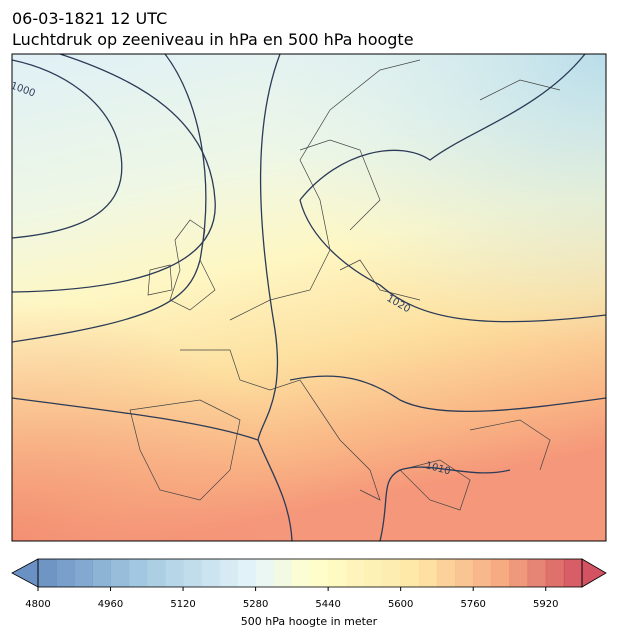 The width and height of the screenshot is (618, 639). I want to click on colorbar-tick-label: 4960, so click(110, 604).